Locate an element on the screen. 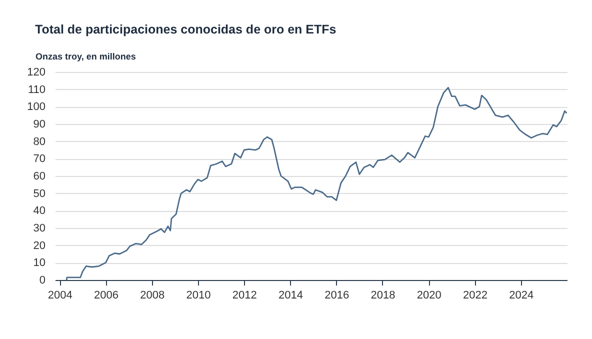 The width and height of the screenshot is (592, 339). y-tick-label: 20 is located at coordinates (39, 246).